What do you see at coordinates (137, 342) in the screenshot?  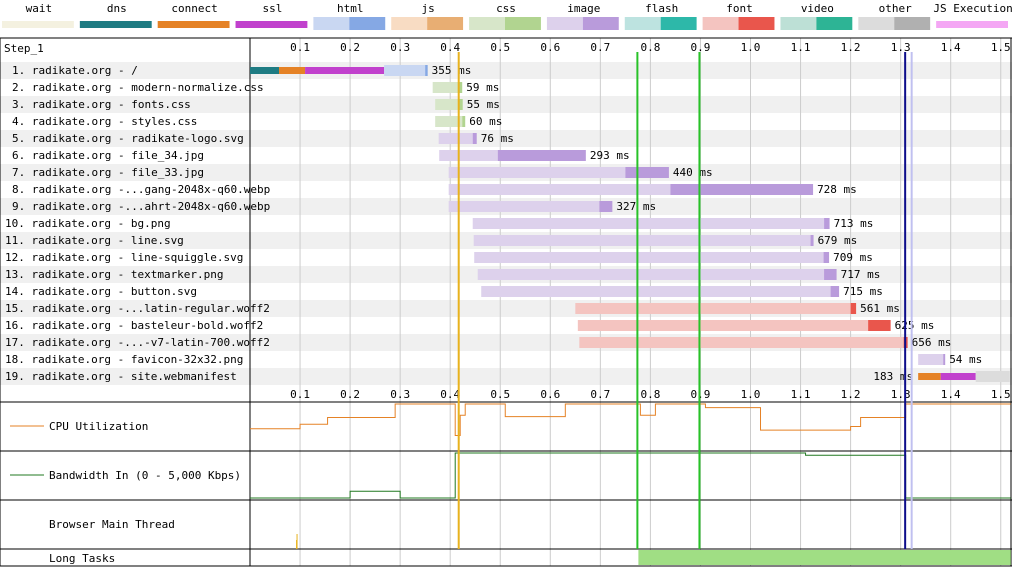 I see `request-label: 17. radikate.org -...-v7-latin-700.woff2` at bounding box center [137, 342].